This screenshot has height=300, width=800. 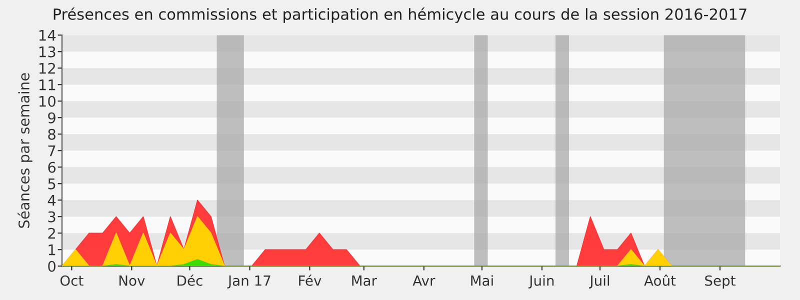 What do you see at coordinates (52, 151) in the screenshot?
I see `y-tick-label: 7` at bounding box center [52, 151].